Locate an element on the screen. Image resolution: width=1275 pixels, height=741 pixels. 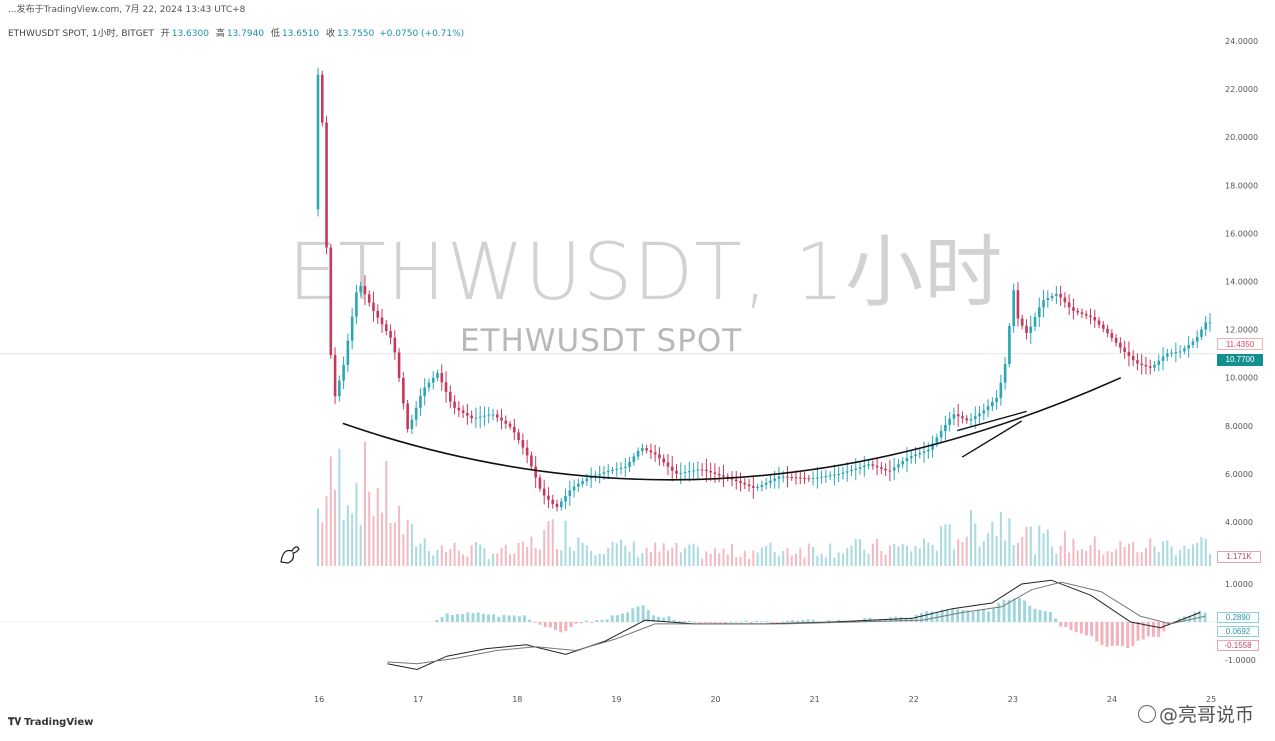
wedge-lower-line is located at coordinates (992, 439).